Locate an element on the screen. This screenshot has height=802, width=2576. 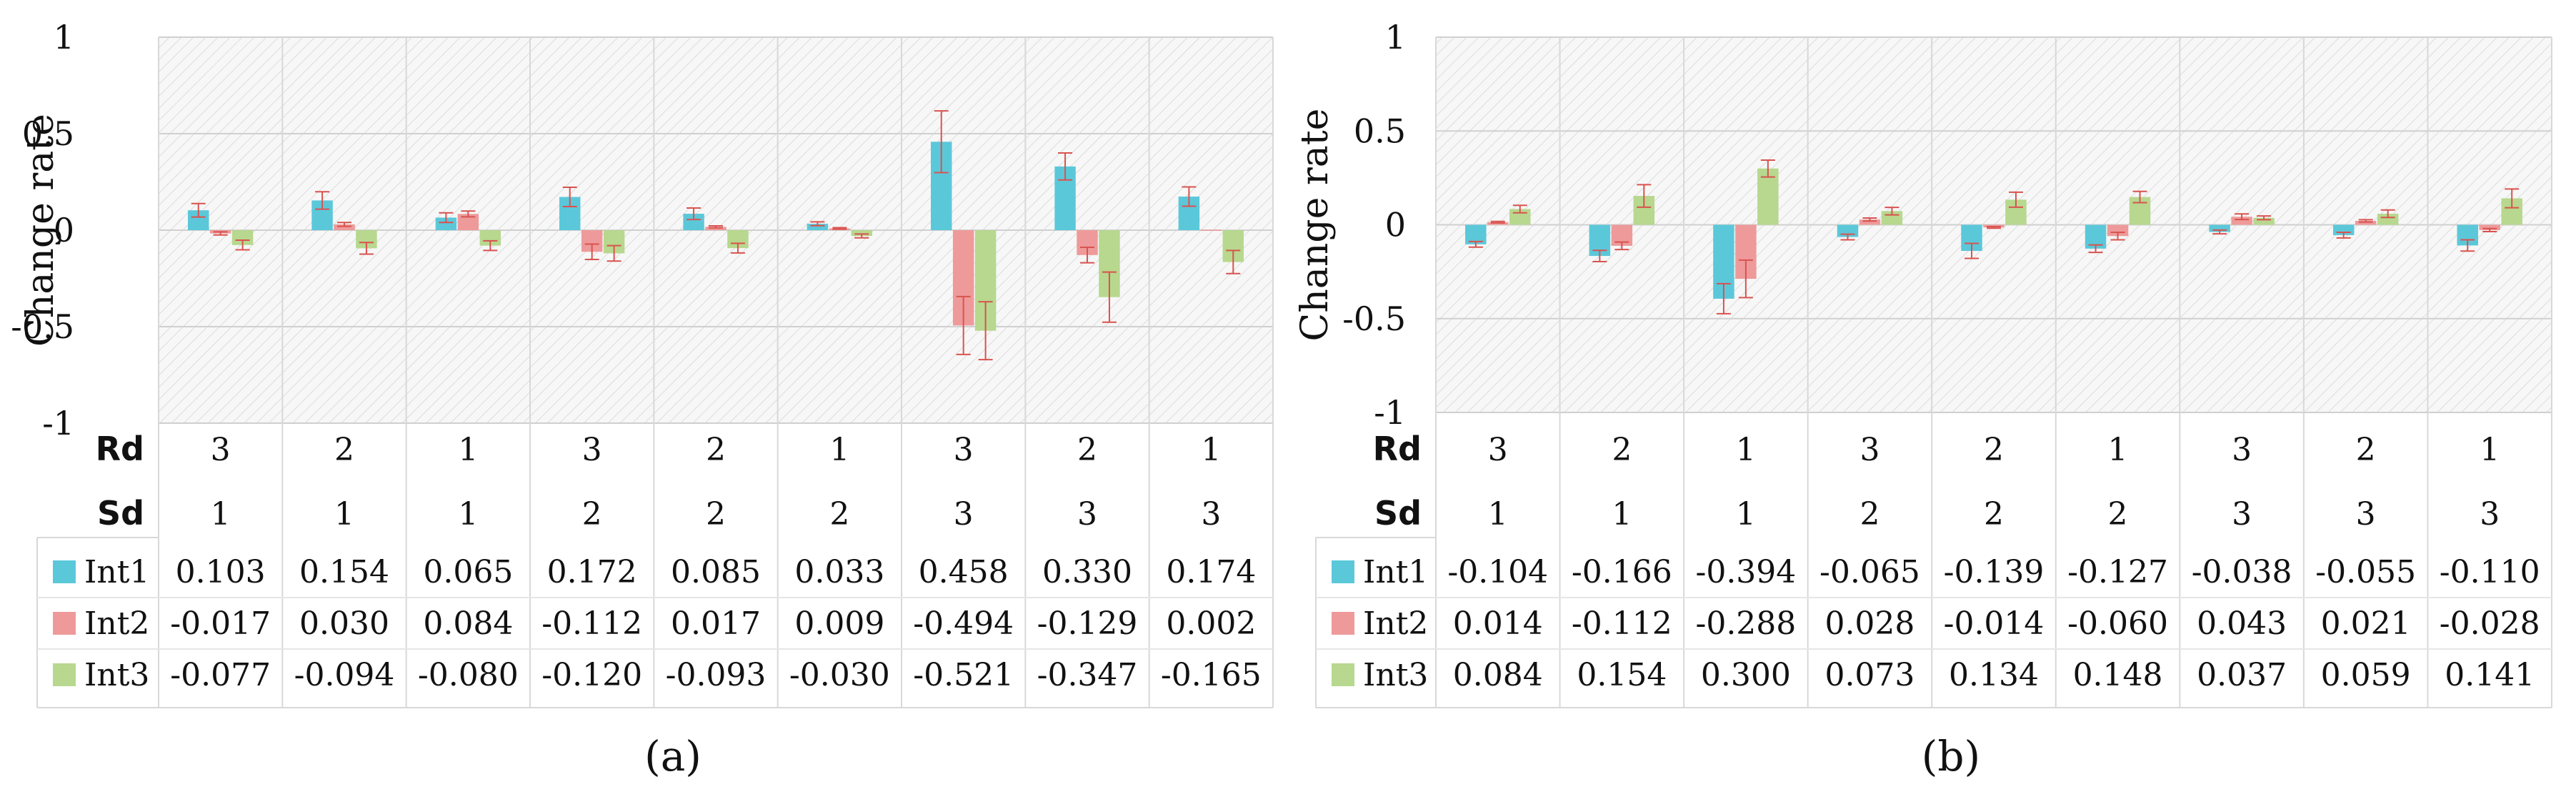
data-label: 0.028 is located at coordinates (1869, 623).